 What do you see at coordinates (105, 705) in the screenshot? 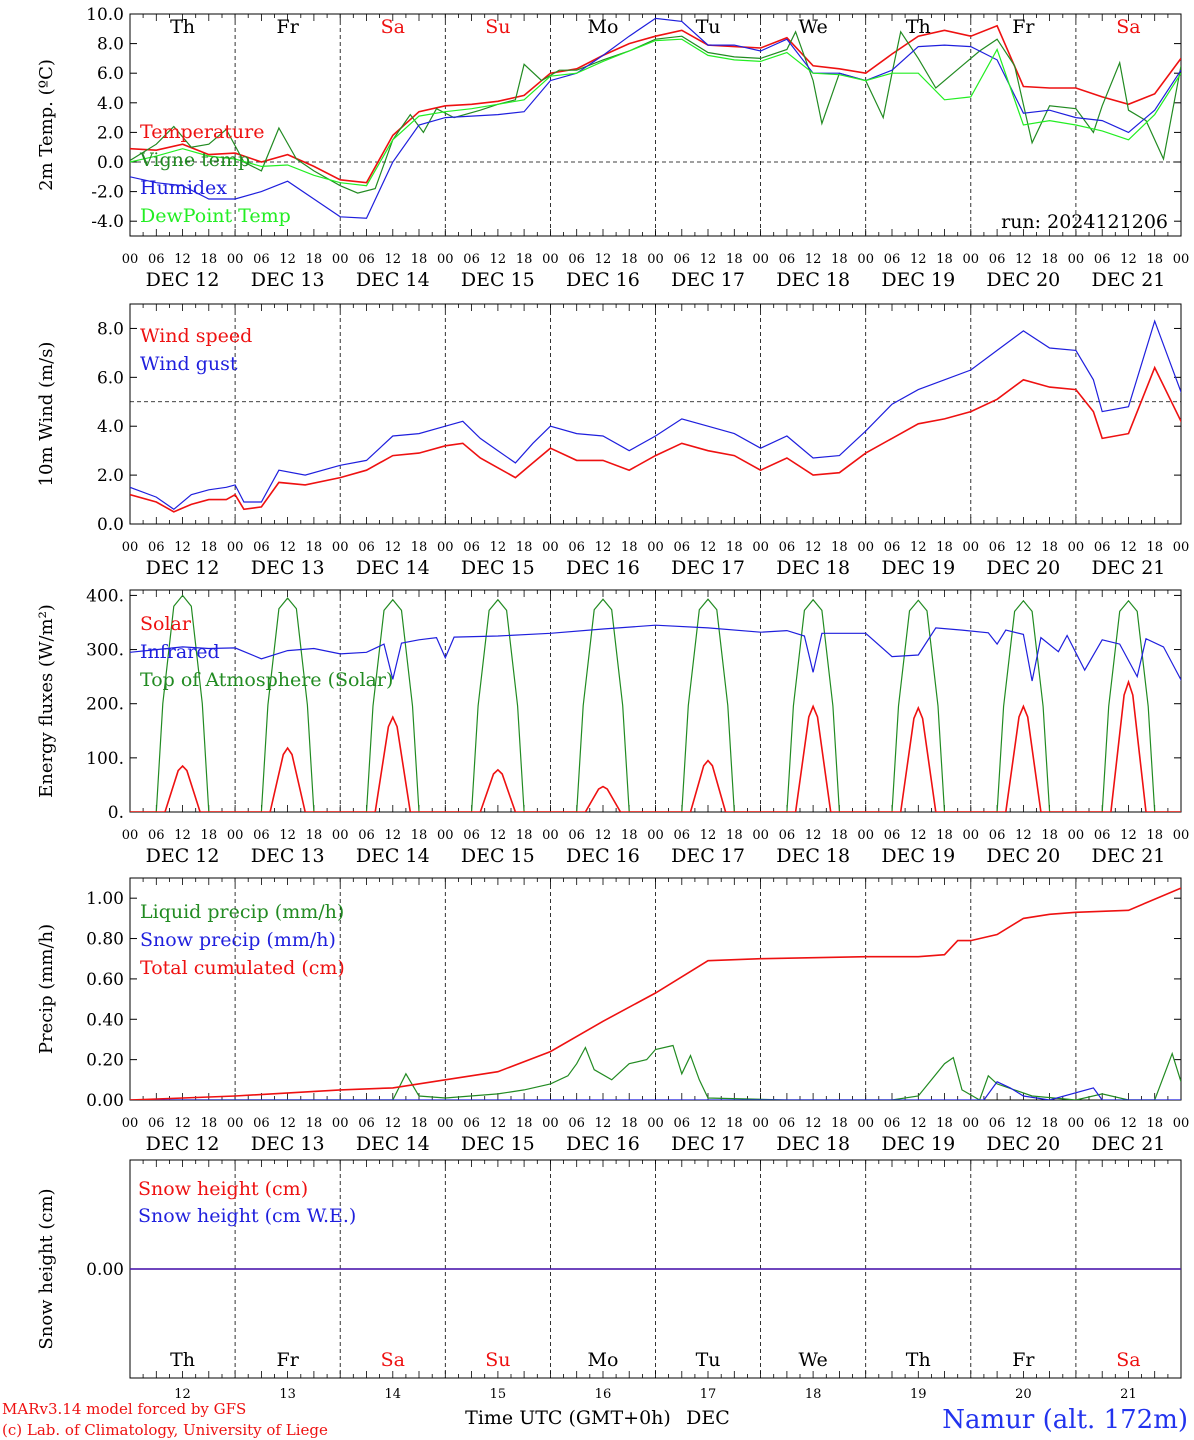
I see `y-tick-label: 200.` at bounding box center [105, 705].